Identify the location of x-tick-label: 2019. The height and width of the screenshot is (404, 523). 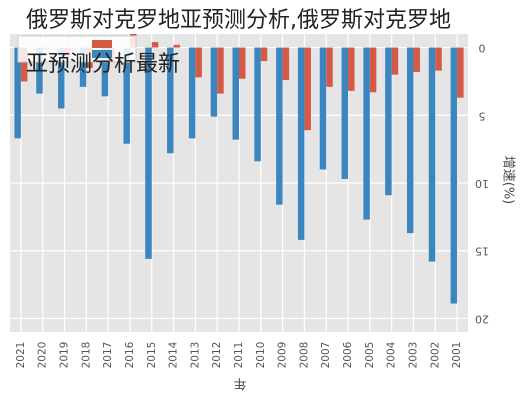
(65, 355).